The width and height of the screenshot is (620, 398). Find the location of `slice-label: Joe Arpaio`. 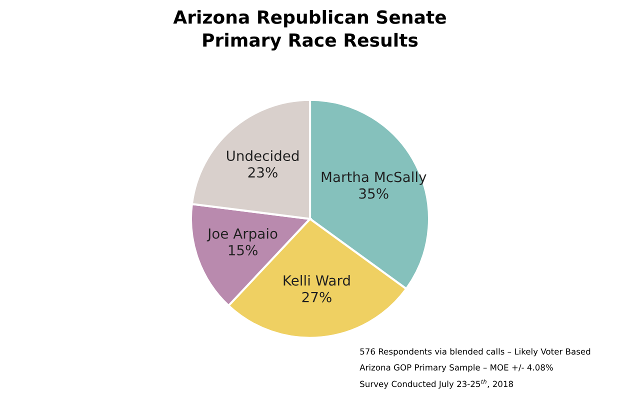

slice-label: Joe Arpaio is located at coordinates (242, 235).